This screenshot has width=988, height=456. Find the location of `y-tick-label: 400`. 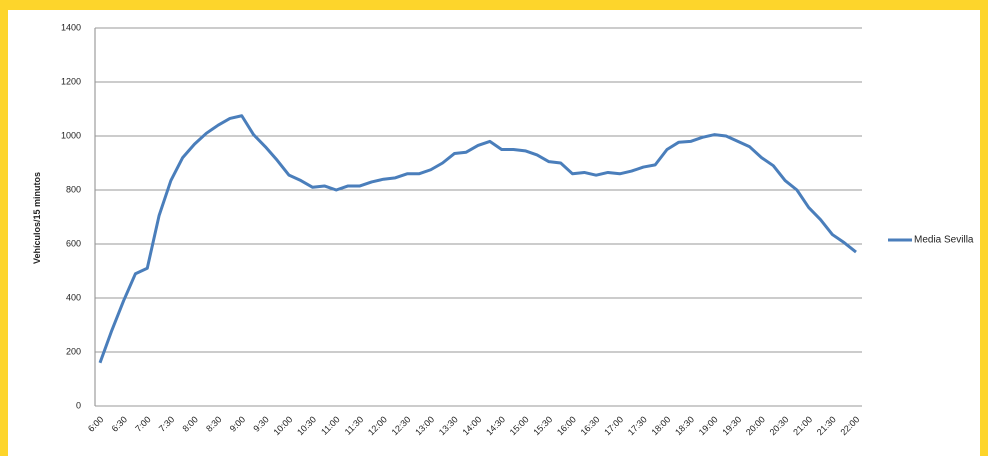

y-tick-label: 400 is located at coordinates (73, 297).